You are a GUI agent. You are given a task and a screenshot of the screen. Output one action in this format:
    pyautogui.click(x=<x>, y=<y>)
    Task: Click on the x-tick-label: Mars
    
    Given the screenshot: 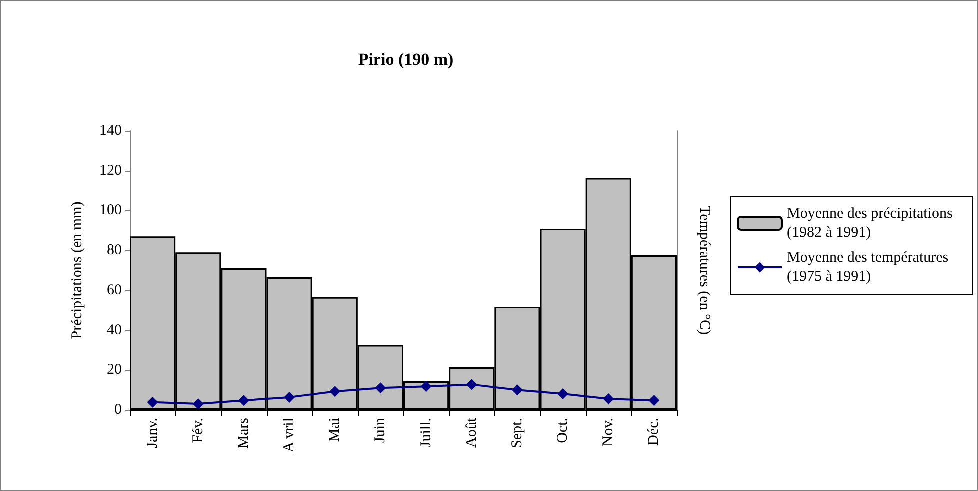 What is the action you would take?
    pyautogui.click(x=244, y=433)
    